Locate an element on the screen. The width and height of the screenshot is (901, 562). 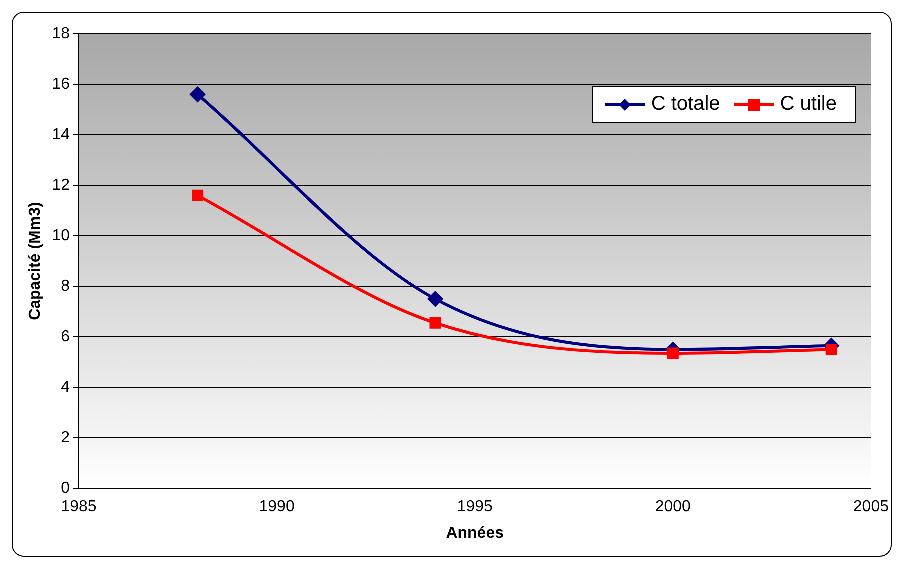
y-tick-label: 4 is located at coordinates (65, 387).